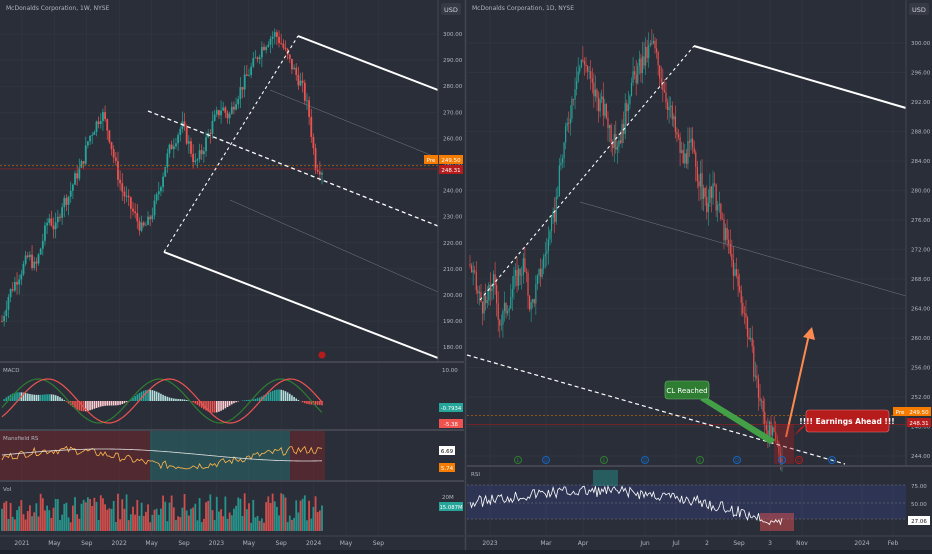 This screenshot has width=932, height=554. I want to click on left-pre-label: Pre, so click(431, 161).